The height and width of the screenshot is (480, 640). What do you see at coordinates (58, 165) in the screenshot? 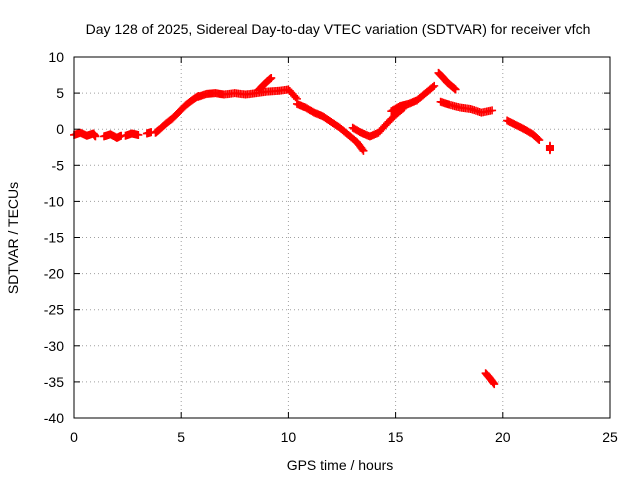
I see `y-tick-label: -5` at bounding box center [58, 165].